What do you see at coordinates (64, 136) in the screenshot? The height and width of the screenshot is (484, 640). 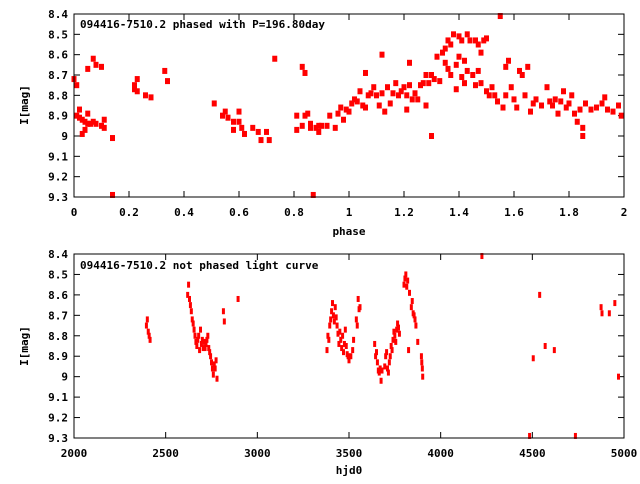 I see `y-tick-label: 9` at bounding box center [64, 136].